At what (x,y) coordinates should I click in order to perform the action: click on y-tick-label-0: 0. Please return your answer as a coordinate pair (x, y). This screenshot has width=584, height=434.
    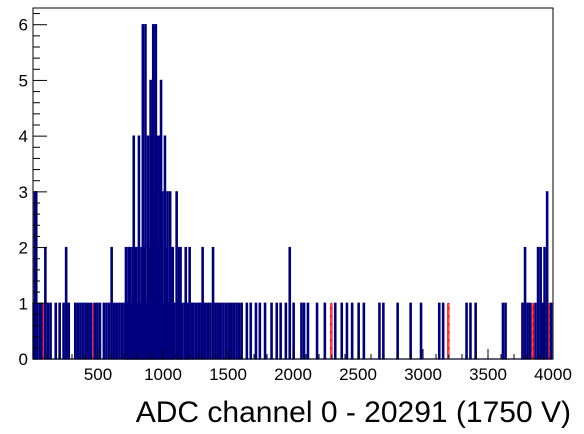
    Looking at the image, I should click on (23, 359).